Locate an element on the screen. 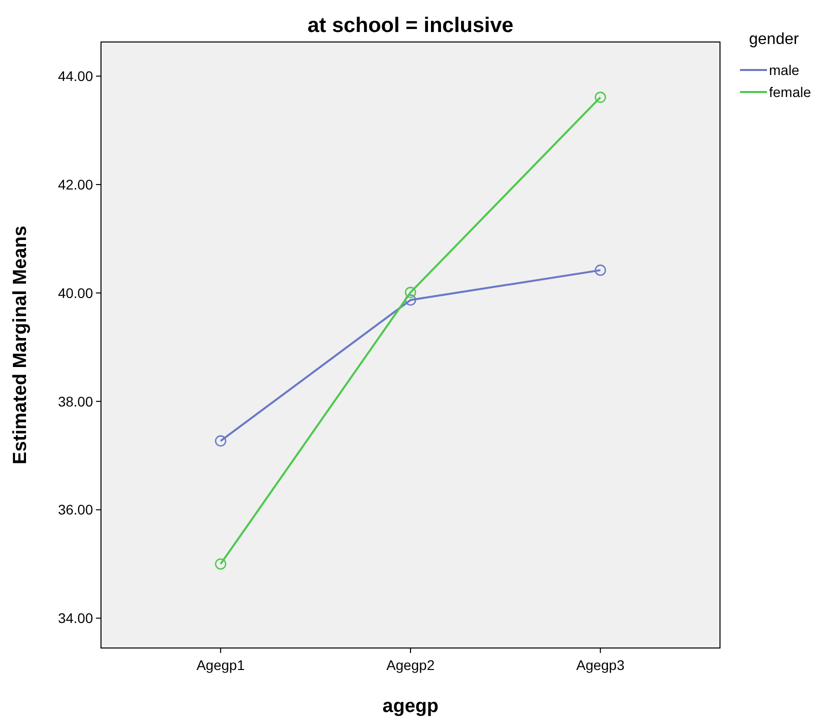 The width and height of the screenshot is (822, 720). x-axis-title: agegp is located at coordinates (410, 706).